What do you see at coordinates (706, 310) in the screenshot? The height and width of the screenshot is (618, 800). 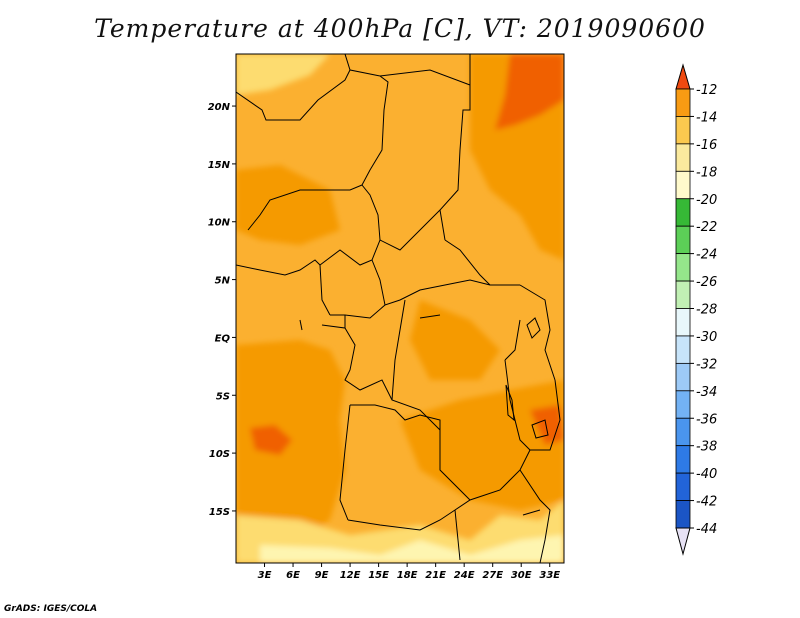 I see `colorbar-label: -28` at bounding box center [706, 310].